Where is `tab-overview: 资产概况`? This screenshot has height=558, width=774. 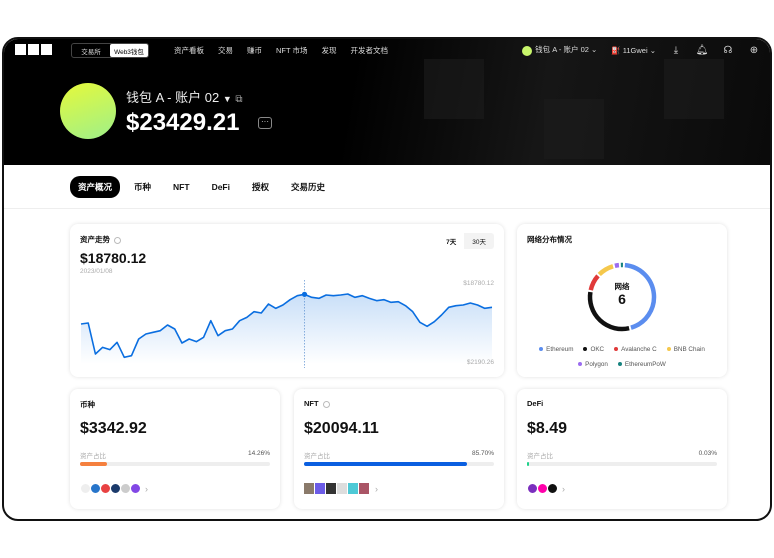 tab-overview: 资产概况 is located at coordinates (95, 186).